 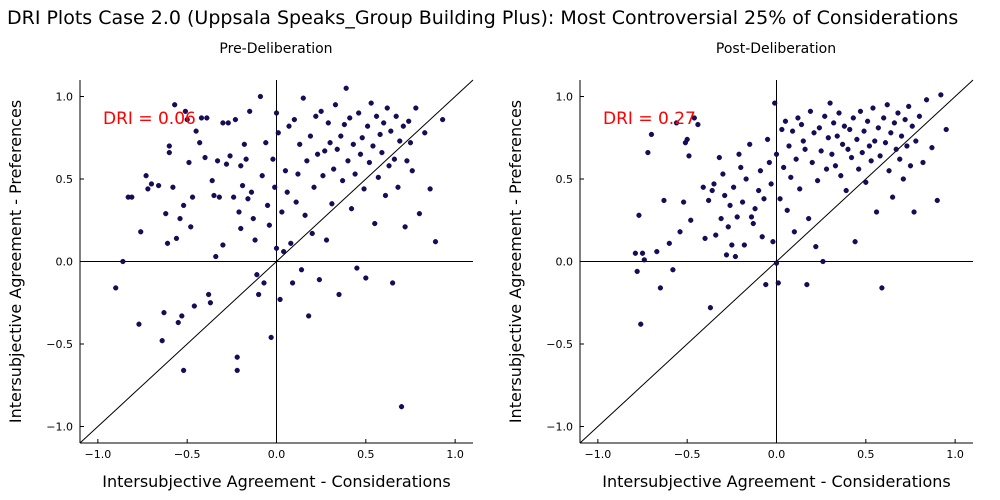 I want to click on panel-title: Post-Deliberation, so click(x=776, y=49).